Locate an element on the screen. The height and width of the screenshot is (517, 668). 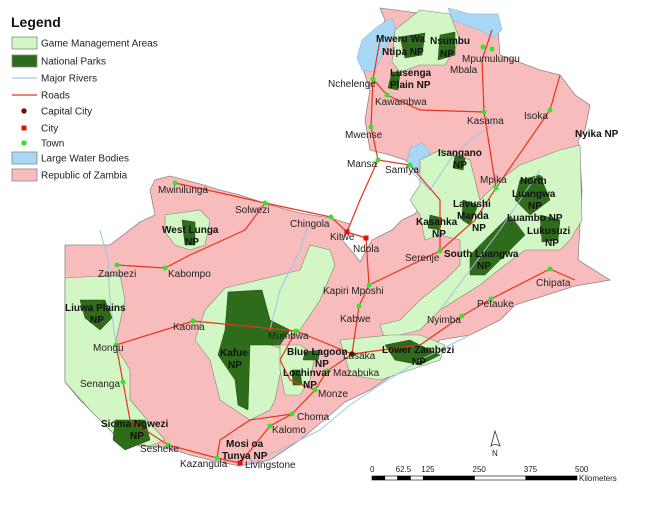
legend-label: Large Water Bodies is located at coordinates (85, 159).